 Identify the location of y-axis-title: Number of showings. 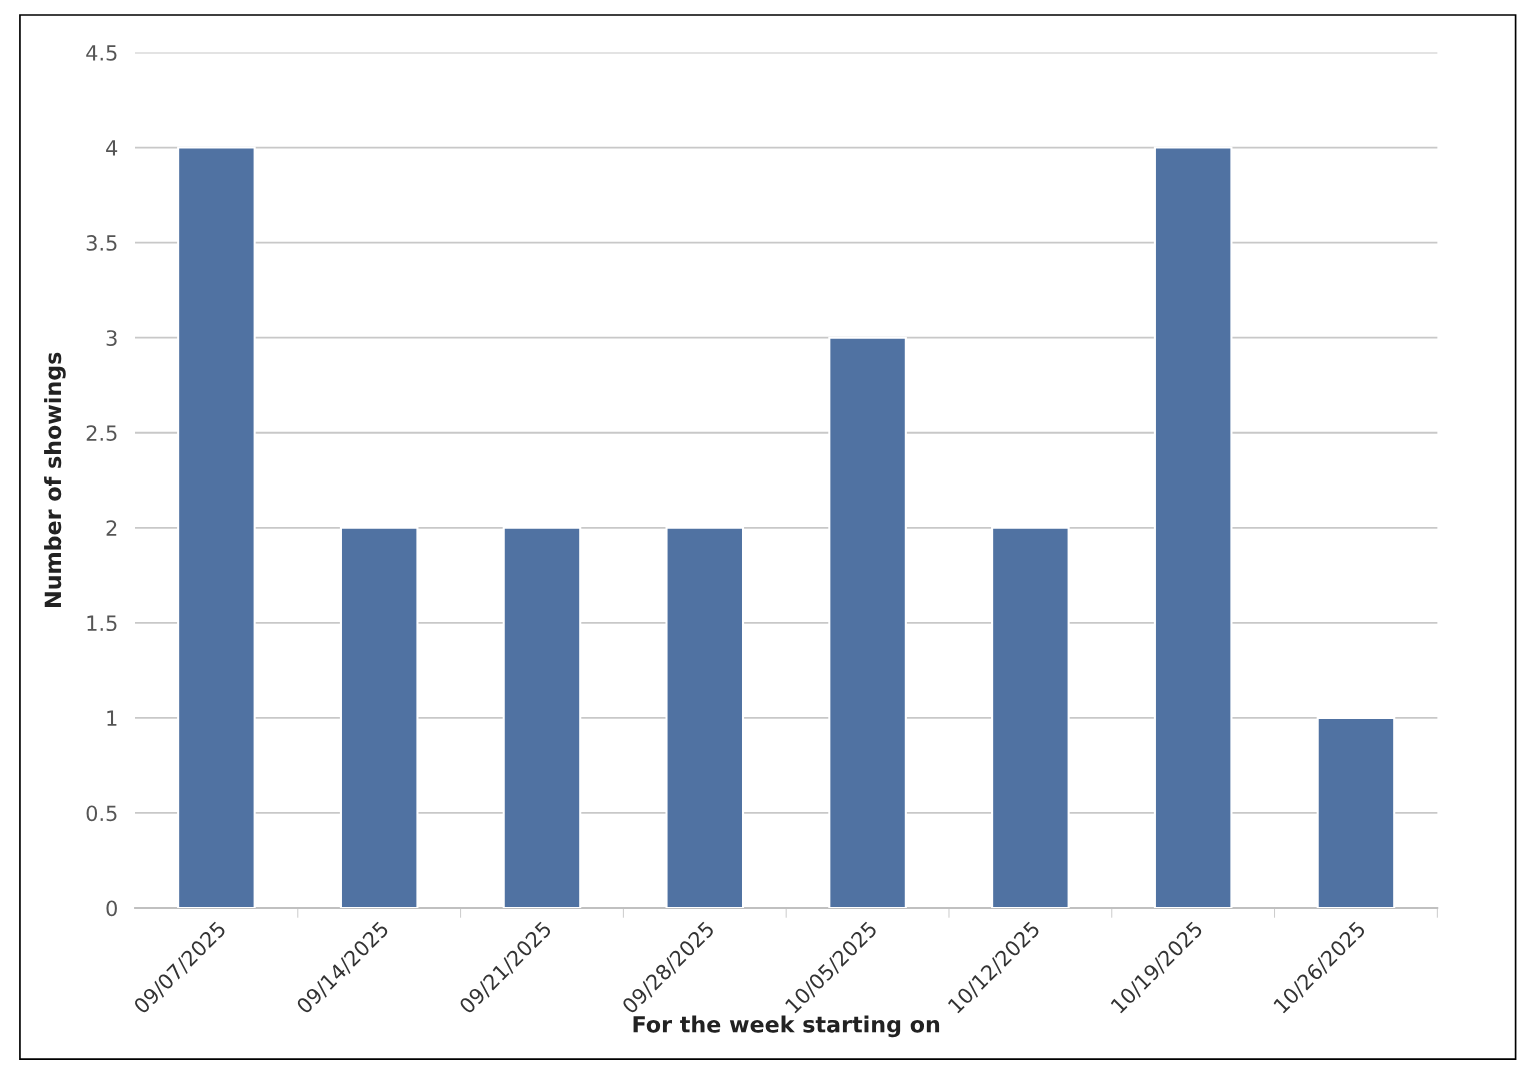
(55, 479).